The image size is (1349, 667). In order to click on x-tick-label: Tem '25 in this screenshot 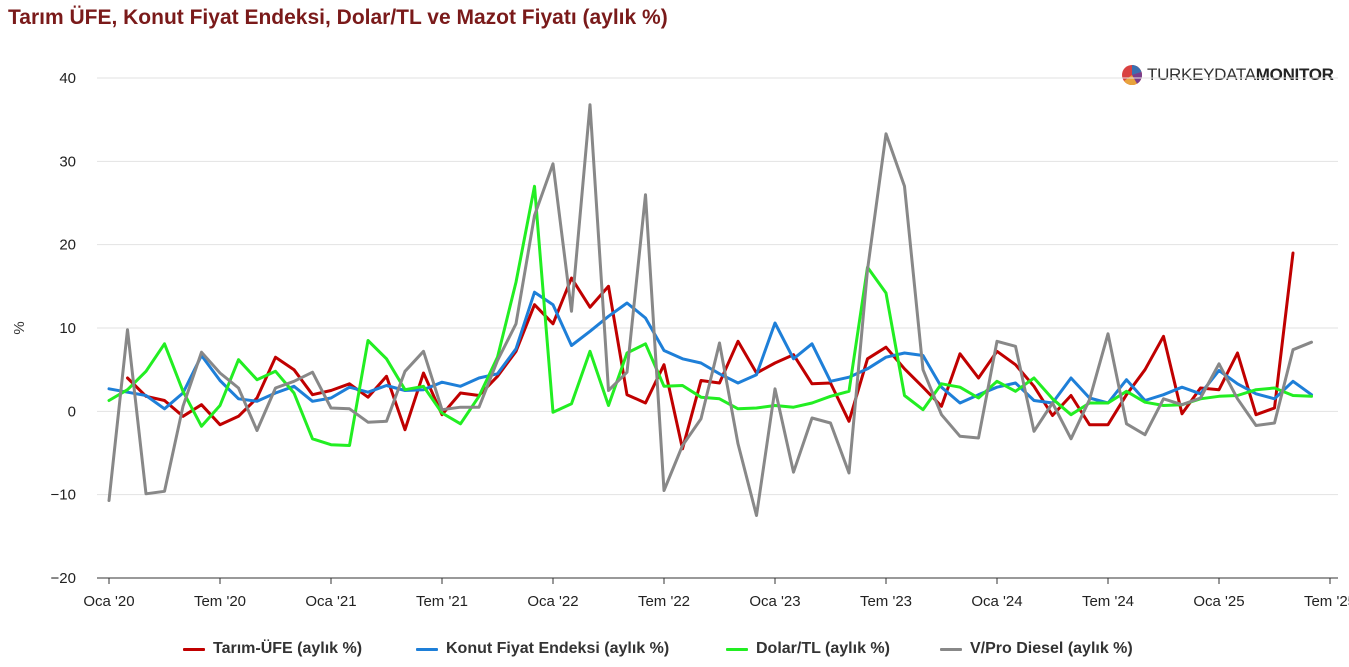, I will do `click(1326, 601)`.